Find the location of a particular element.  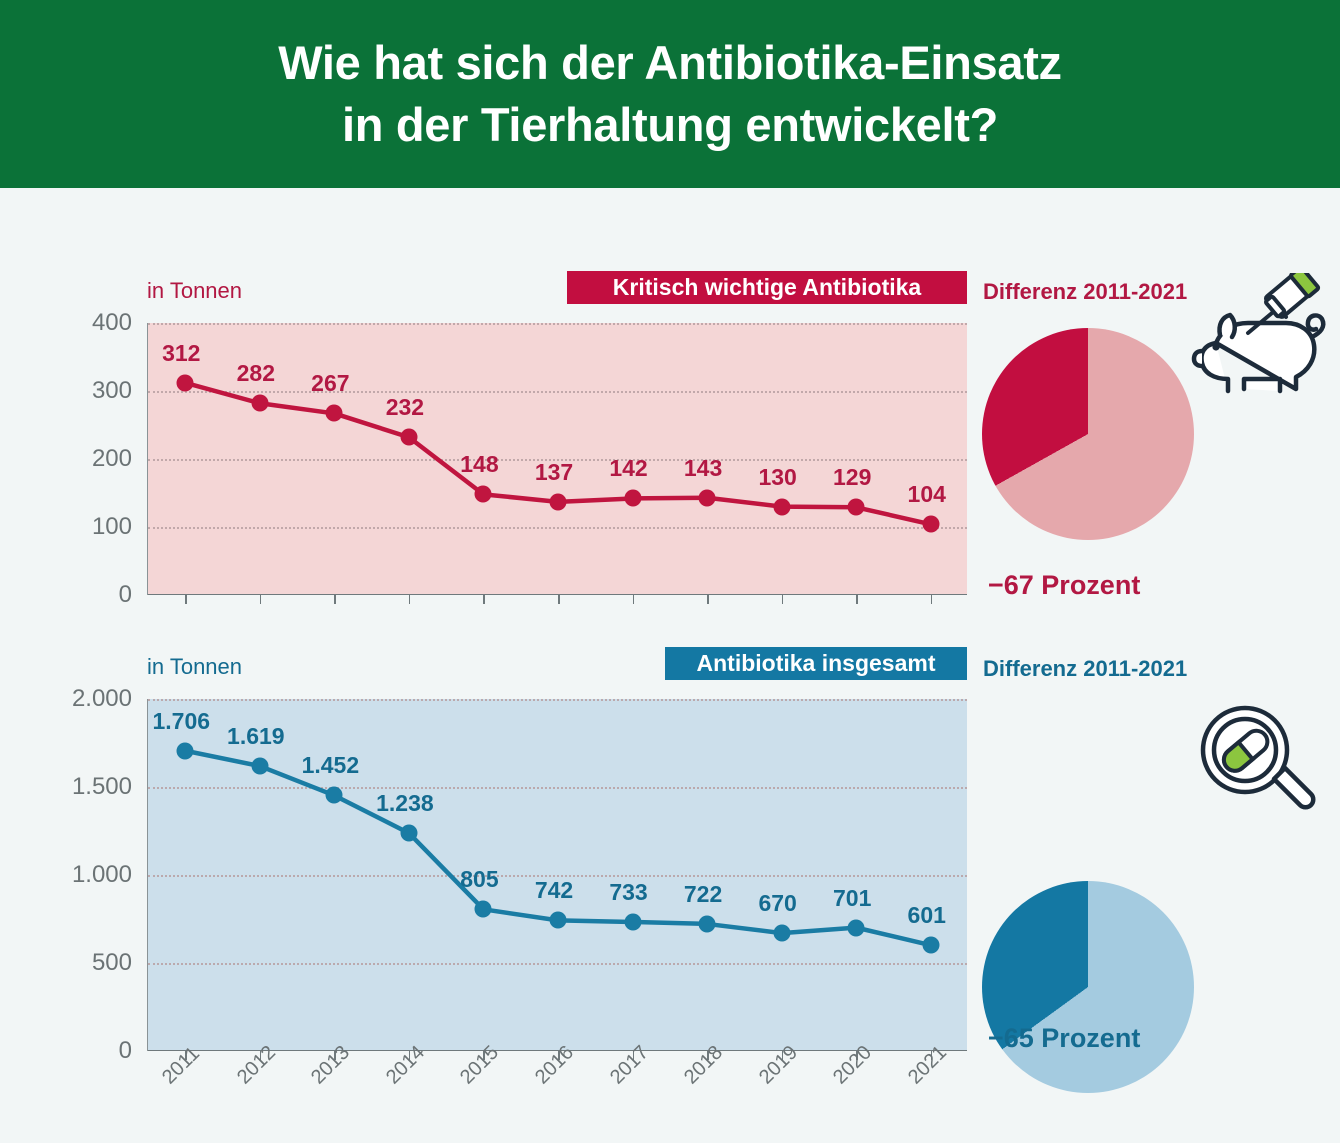

y-axis-tick-label: 200 is located at coordinates (111, 458).